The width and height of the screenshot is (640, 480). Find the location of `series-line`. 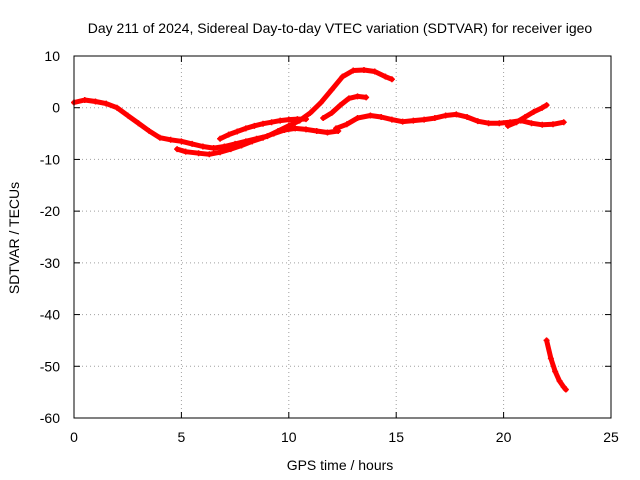

series-line is located at coordinates (450, 121).